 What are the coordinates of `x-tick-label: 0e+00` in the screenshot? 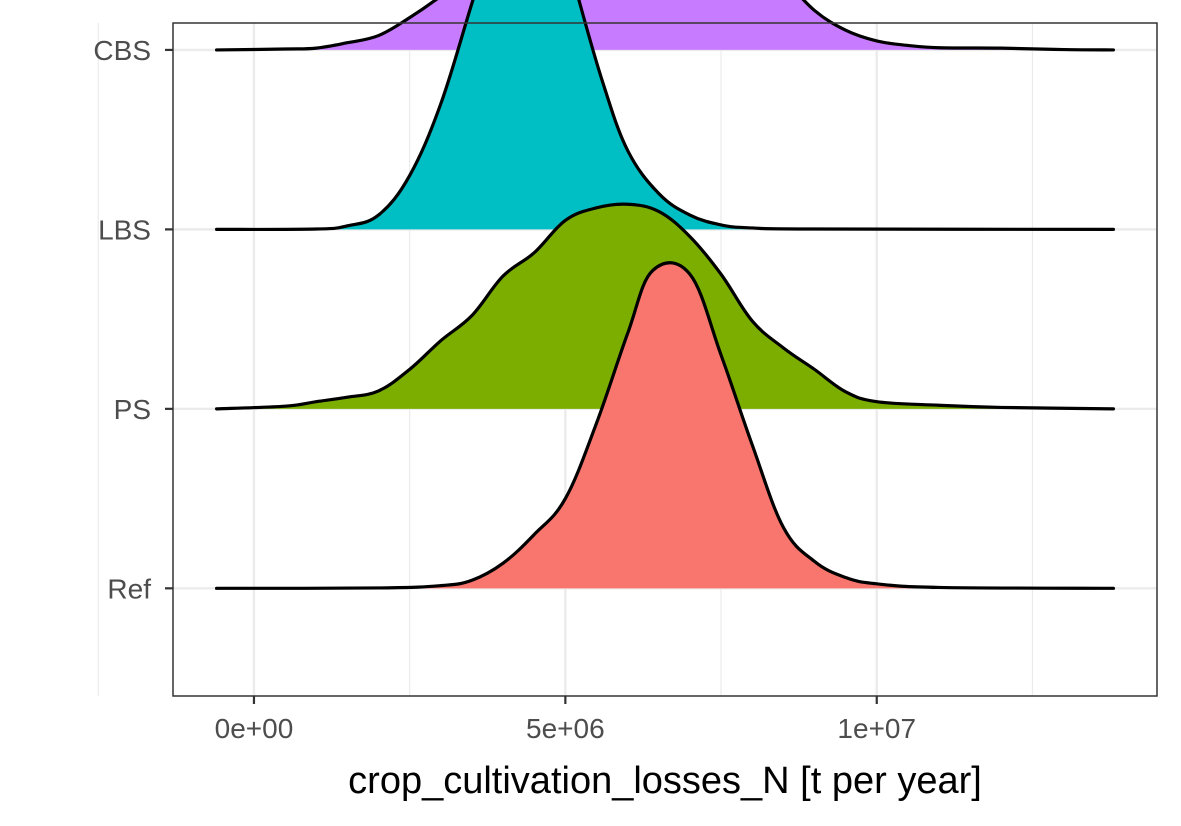 It's located at (254, 728).